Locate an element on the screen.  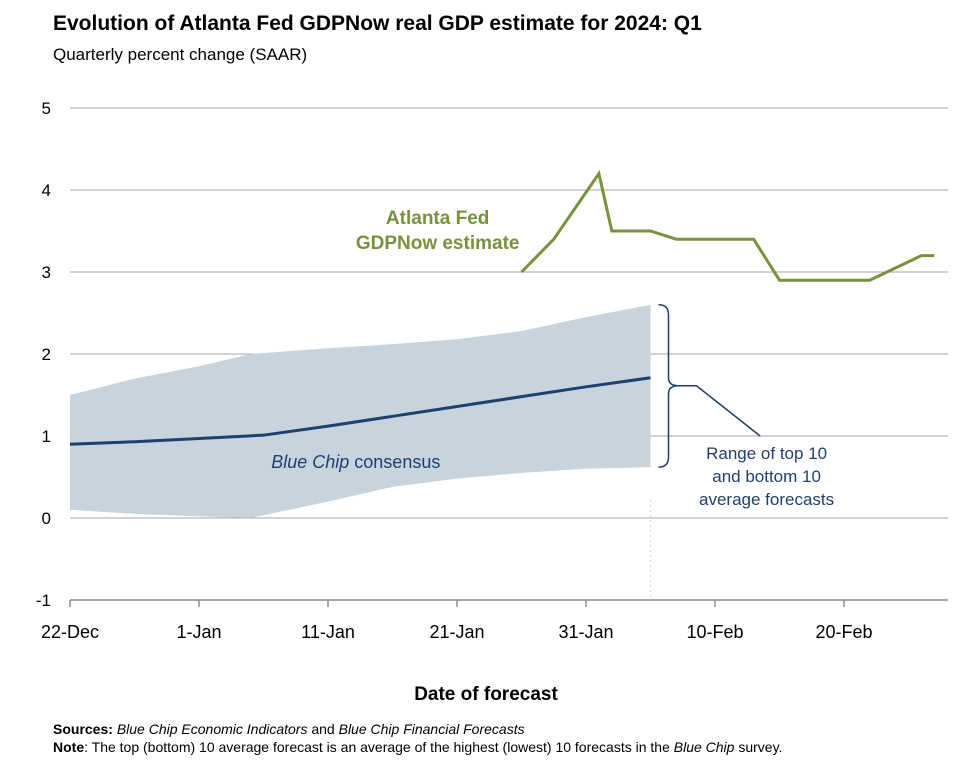
sources-italic-1: Blue Chip Economic Indicators is located at coordinates (212, 729).